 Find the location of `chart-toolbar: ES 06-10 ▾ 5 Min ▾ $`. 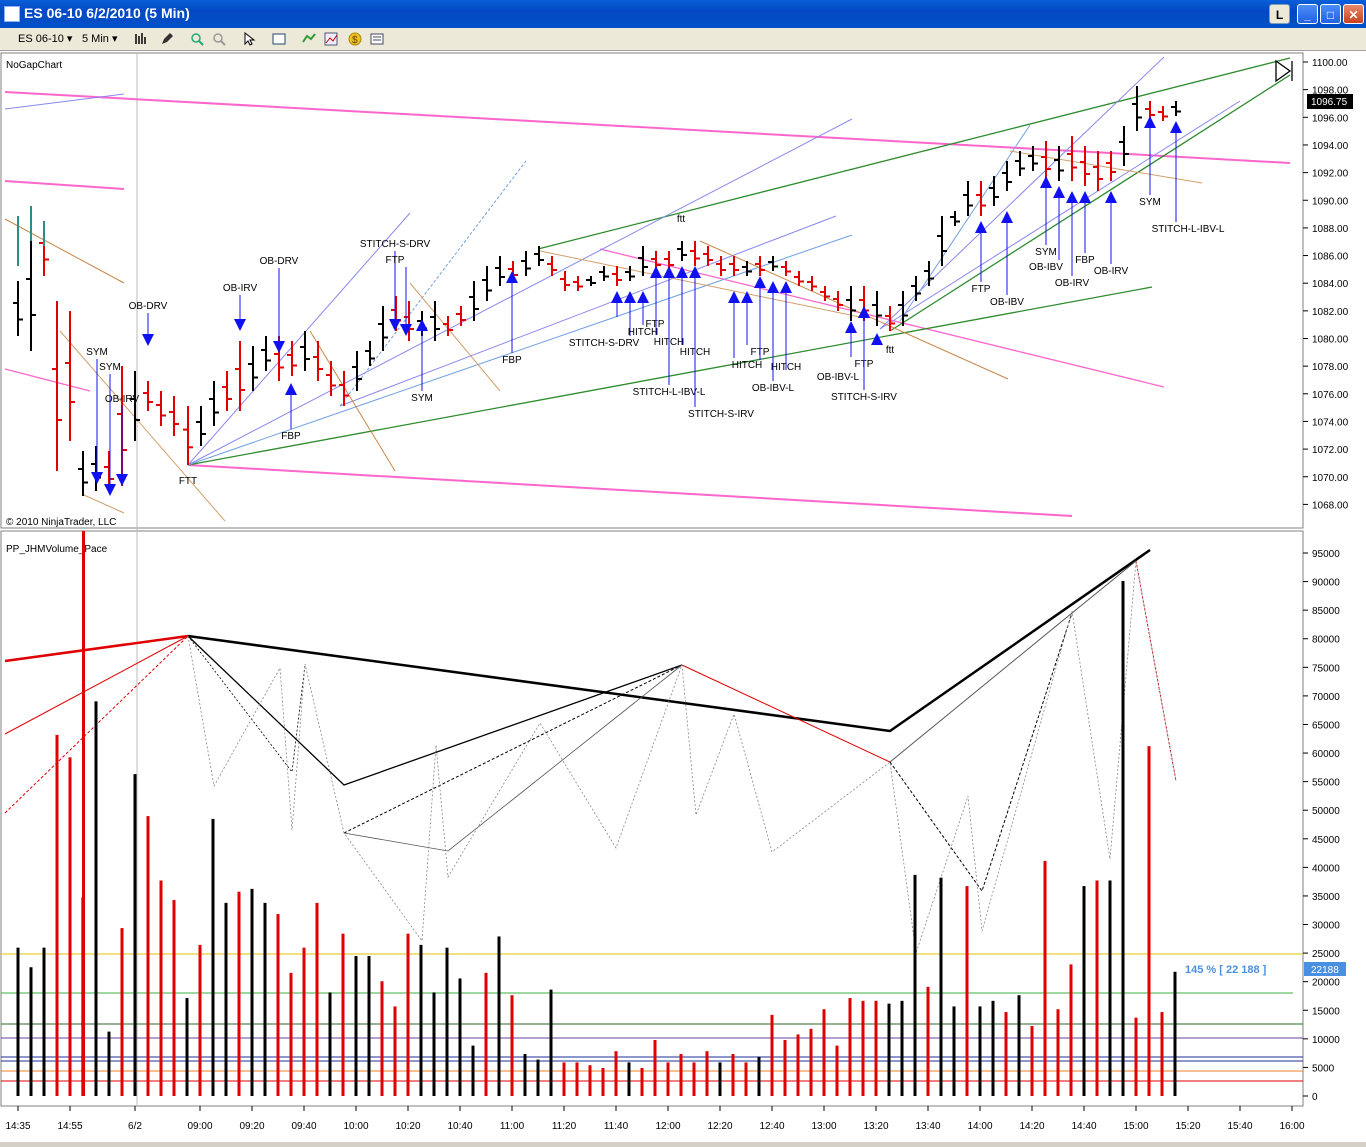

chart-toolbar: ES 06-10 ▾ 5 Min ▾ $ is located at coordinates (683, 39).